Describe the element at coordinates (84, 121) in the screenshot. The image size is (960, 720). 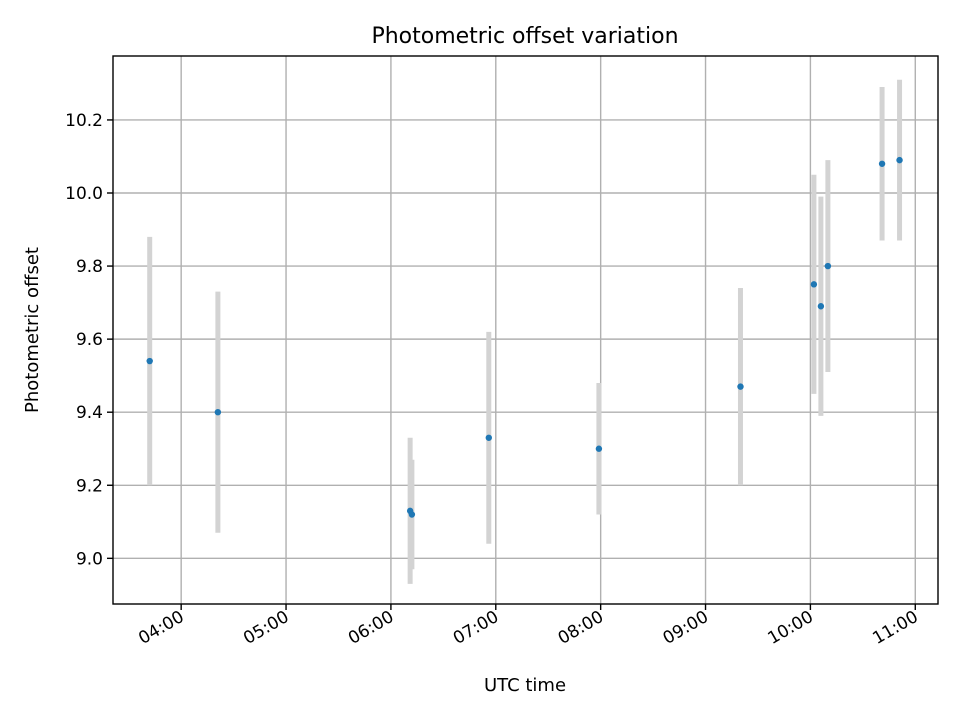
I see `y-tick-label: 10.2` at that location.